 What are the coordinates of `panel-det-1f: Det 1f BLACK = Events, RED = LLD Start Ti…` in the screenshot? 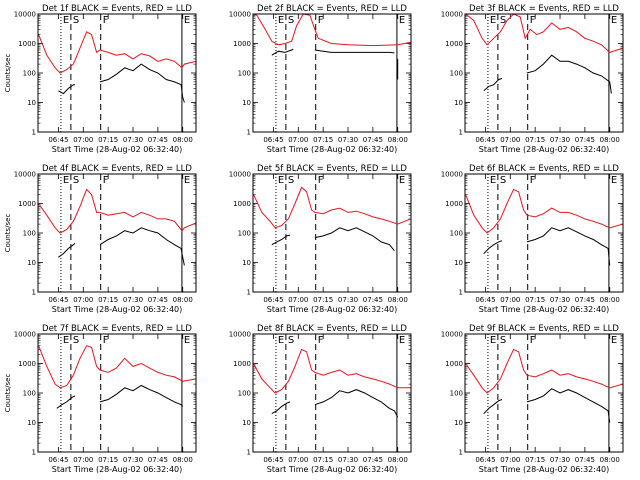 It's located at (100, 79).